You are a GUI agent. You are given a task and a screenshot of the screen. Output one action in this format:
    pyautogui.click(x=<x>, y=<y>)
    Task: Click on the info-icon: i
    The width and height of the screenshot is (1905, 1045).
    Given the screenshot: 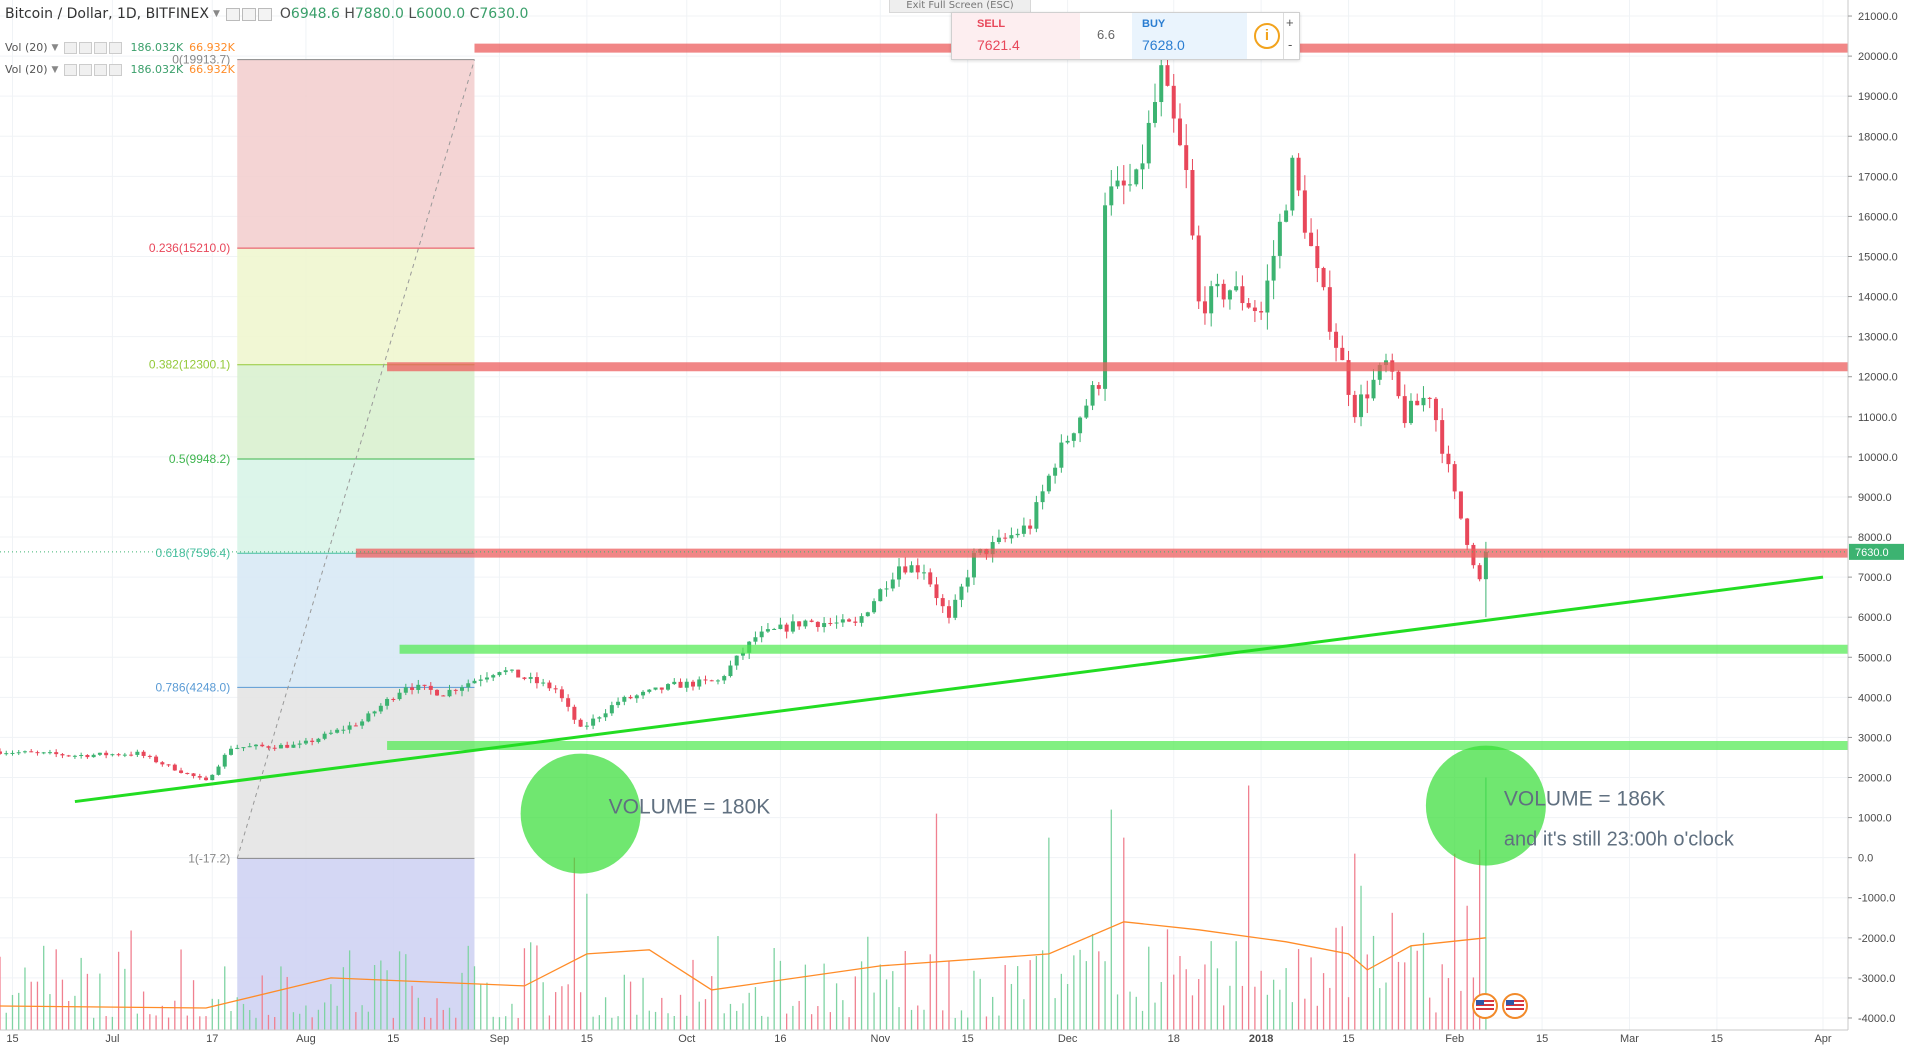 What is the action you would take?
    pyautogui.click(x=1267, y=36)
    